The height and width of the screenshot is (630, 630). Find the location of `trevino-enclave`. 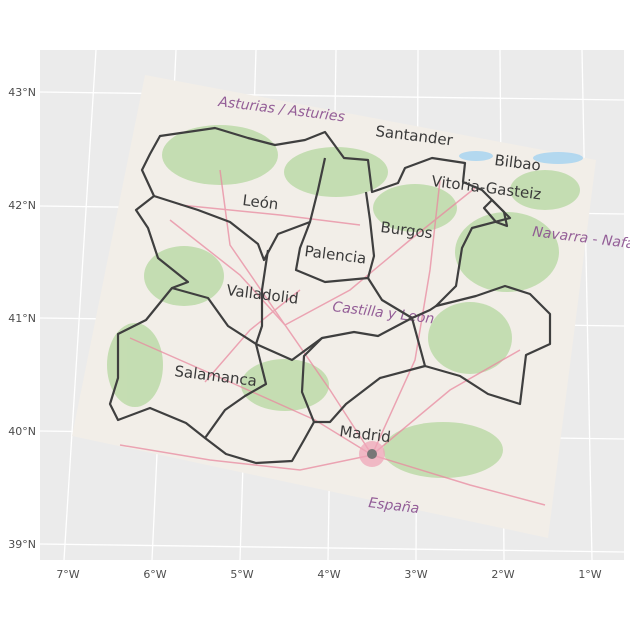

trevino-enclave is located at coordinates (495, 213).